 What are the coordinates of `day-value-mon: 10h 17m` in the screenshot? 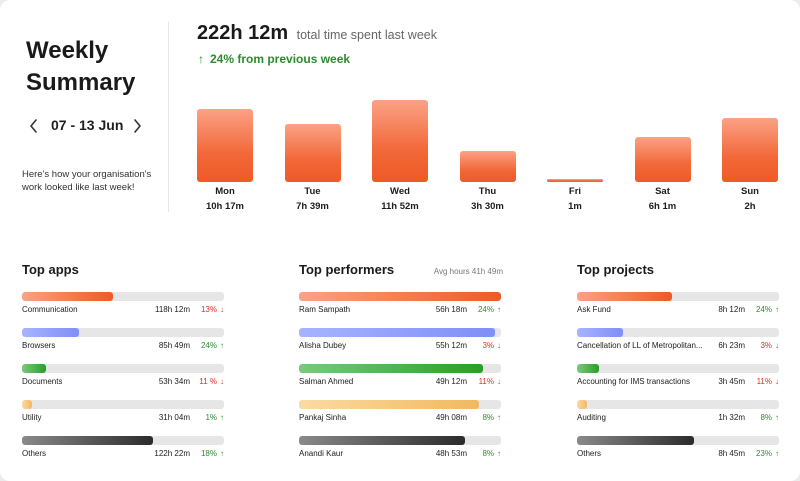 It's located at (225, 206).